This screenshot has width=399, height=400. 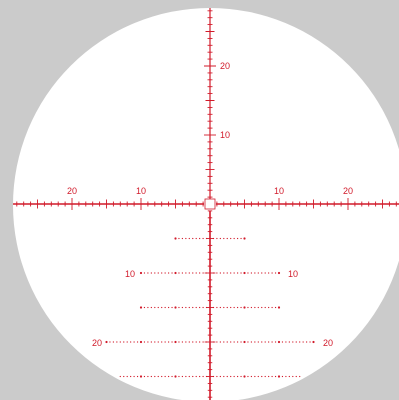 What do you see at coordinates (293, 274) in the screenshot?
I see `tree-label-right-10: 10` at bounding box center [293, 274].